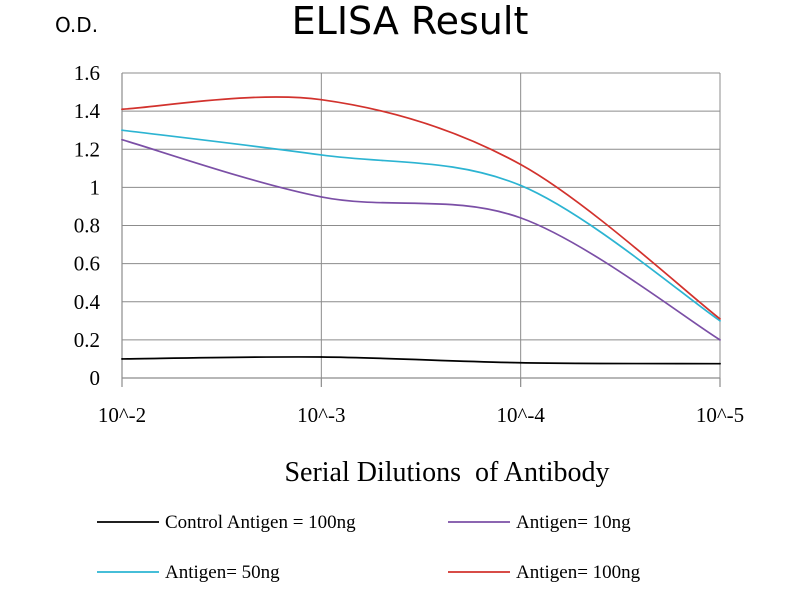 The width and height of the screenshot is (800, 600). I want to click on y-tick-label: 1.4, so click(87, 111).